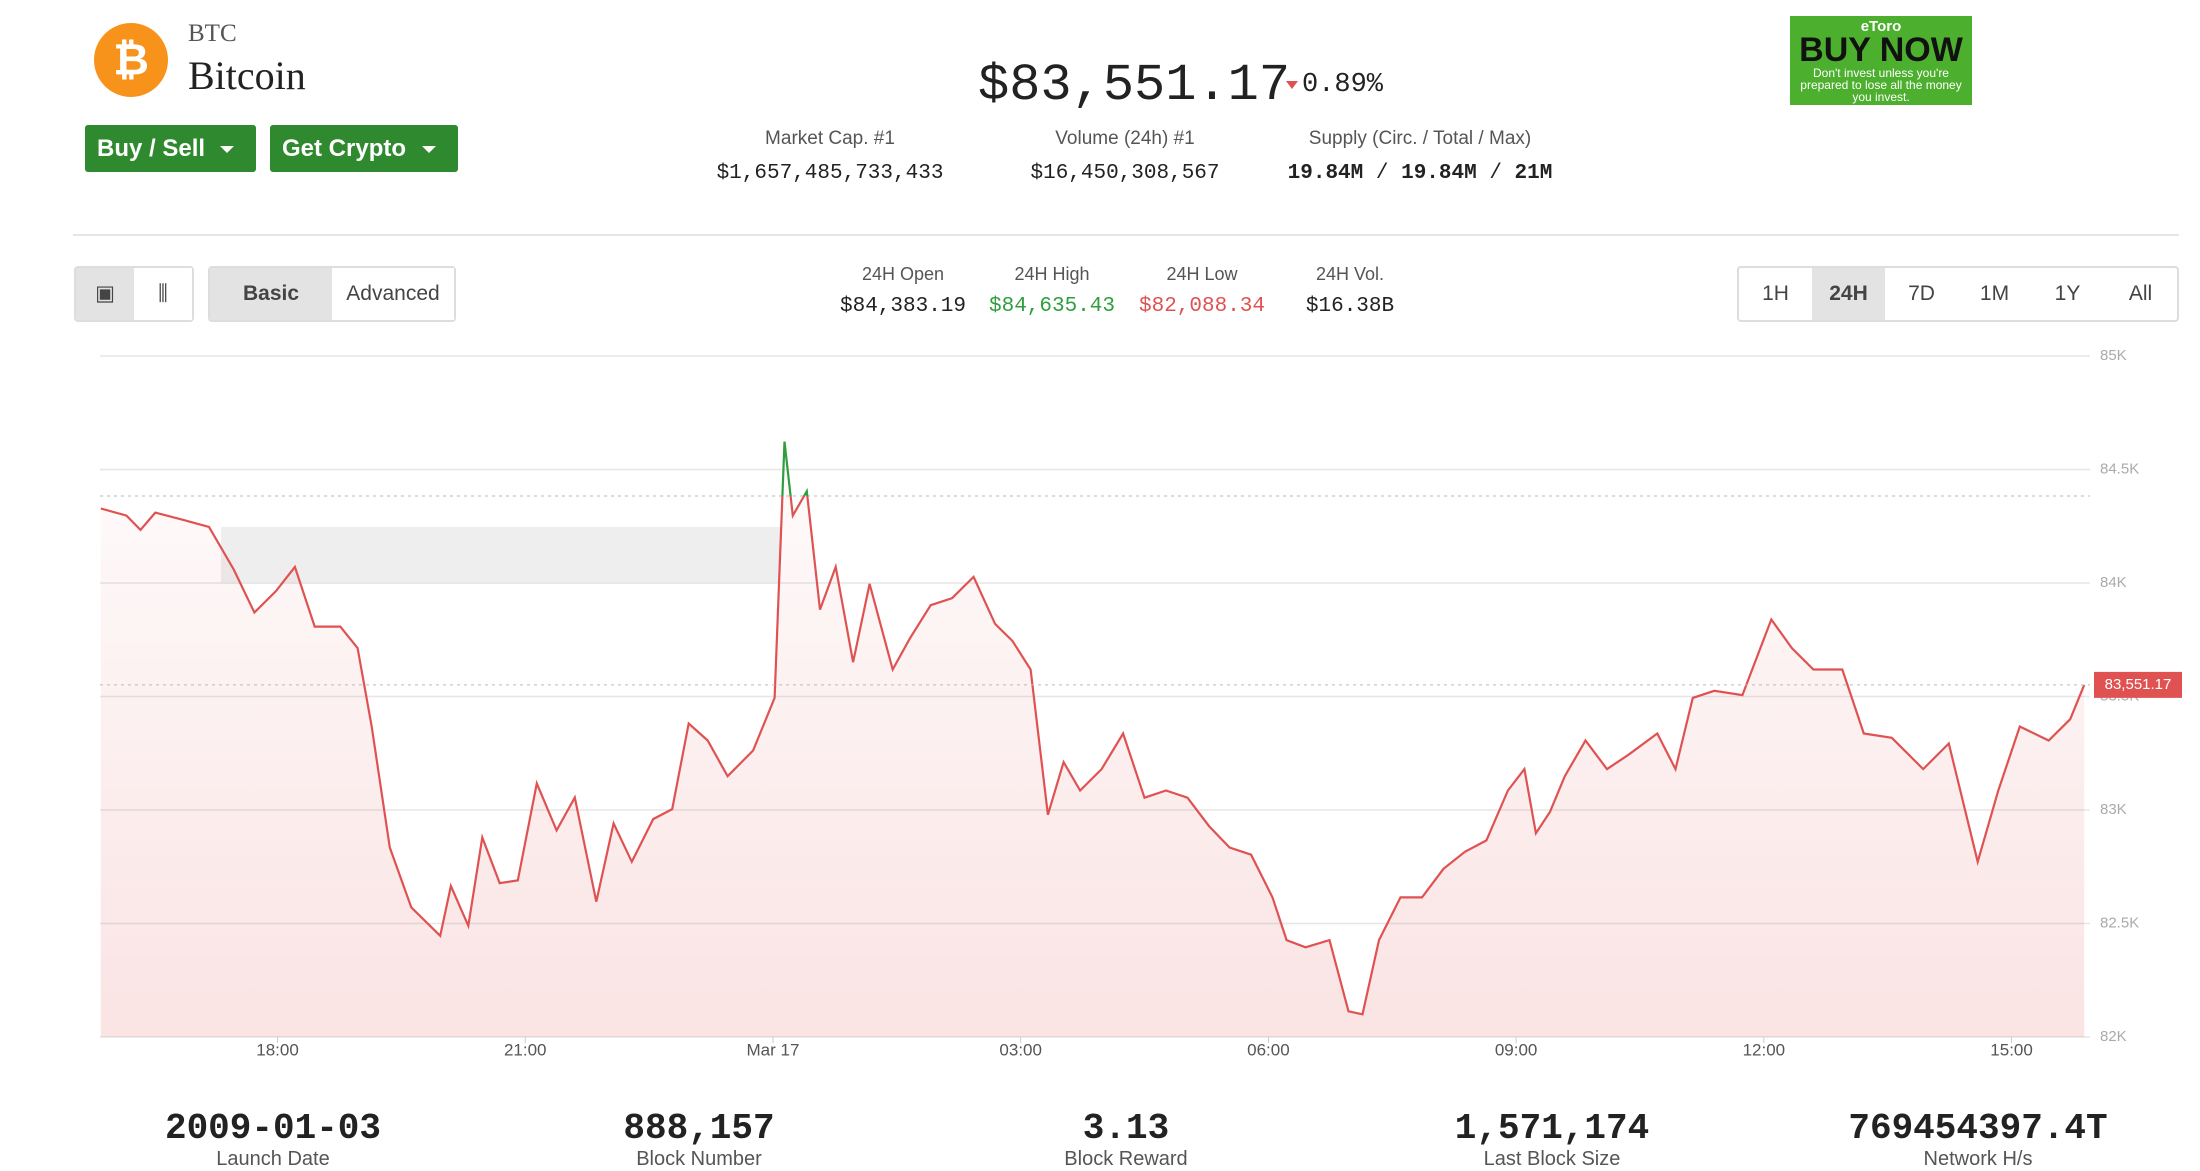 The width and height of the screenshot is (2200, 1171). What do you see at coordinates (1126, 1159) in the screenshot?
I see `footer-label: Block Reward` at bounding box center [1126, 1159].